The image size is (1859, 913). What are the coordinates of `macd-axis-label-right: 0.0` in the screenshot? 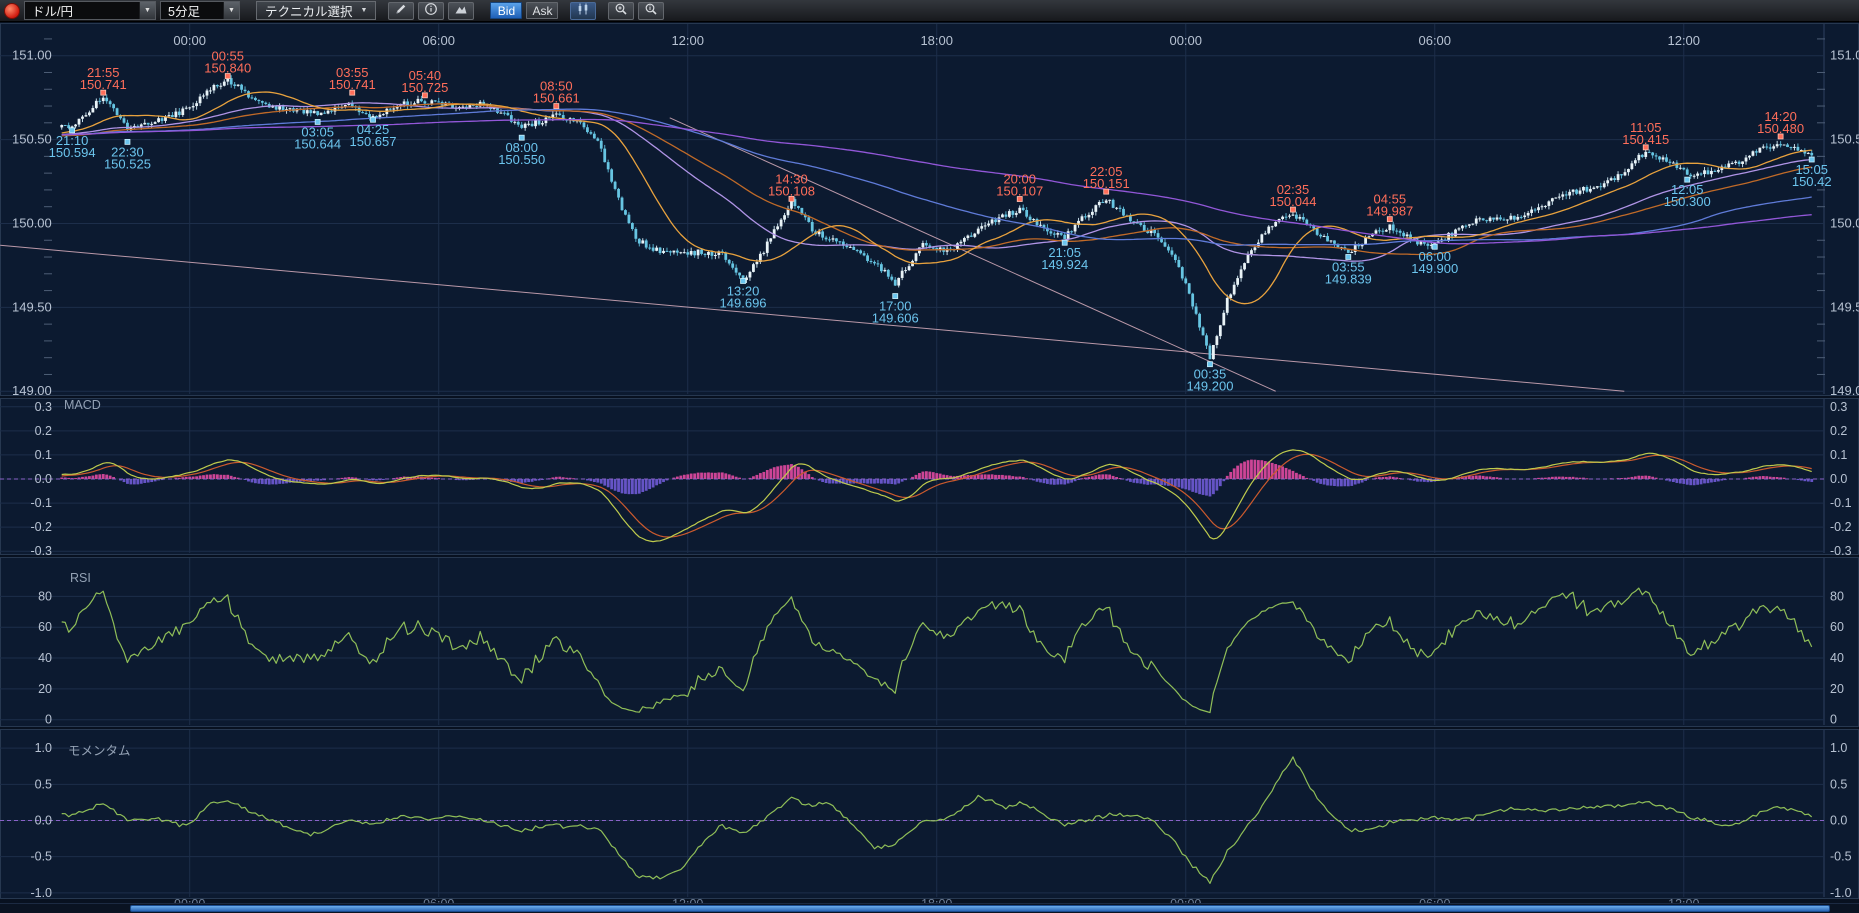 It's located at (1838, 479).